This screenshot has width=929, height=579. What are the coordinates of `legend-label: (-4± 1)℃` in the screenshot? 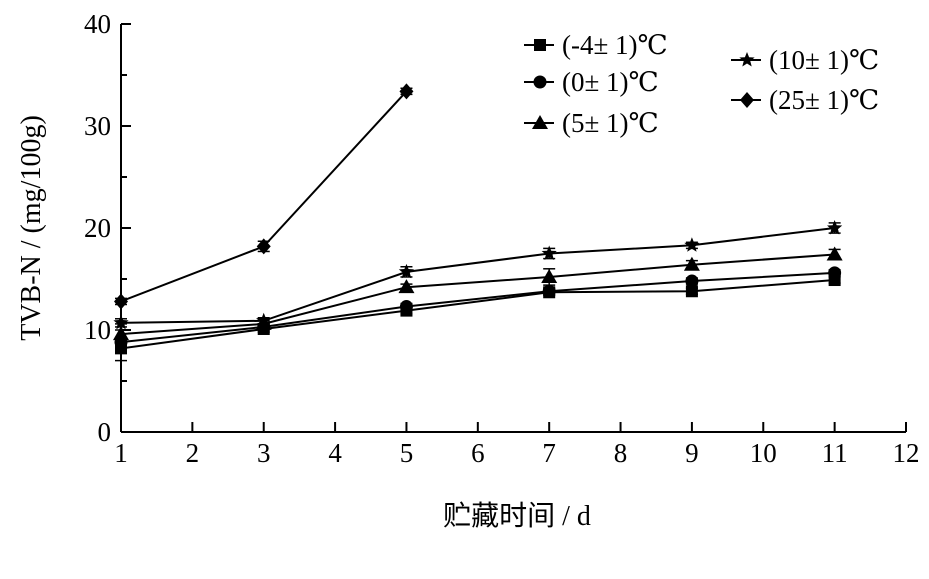 It's located at (615, 45).